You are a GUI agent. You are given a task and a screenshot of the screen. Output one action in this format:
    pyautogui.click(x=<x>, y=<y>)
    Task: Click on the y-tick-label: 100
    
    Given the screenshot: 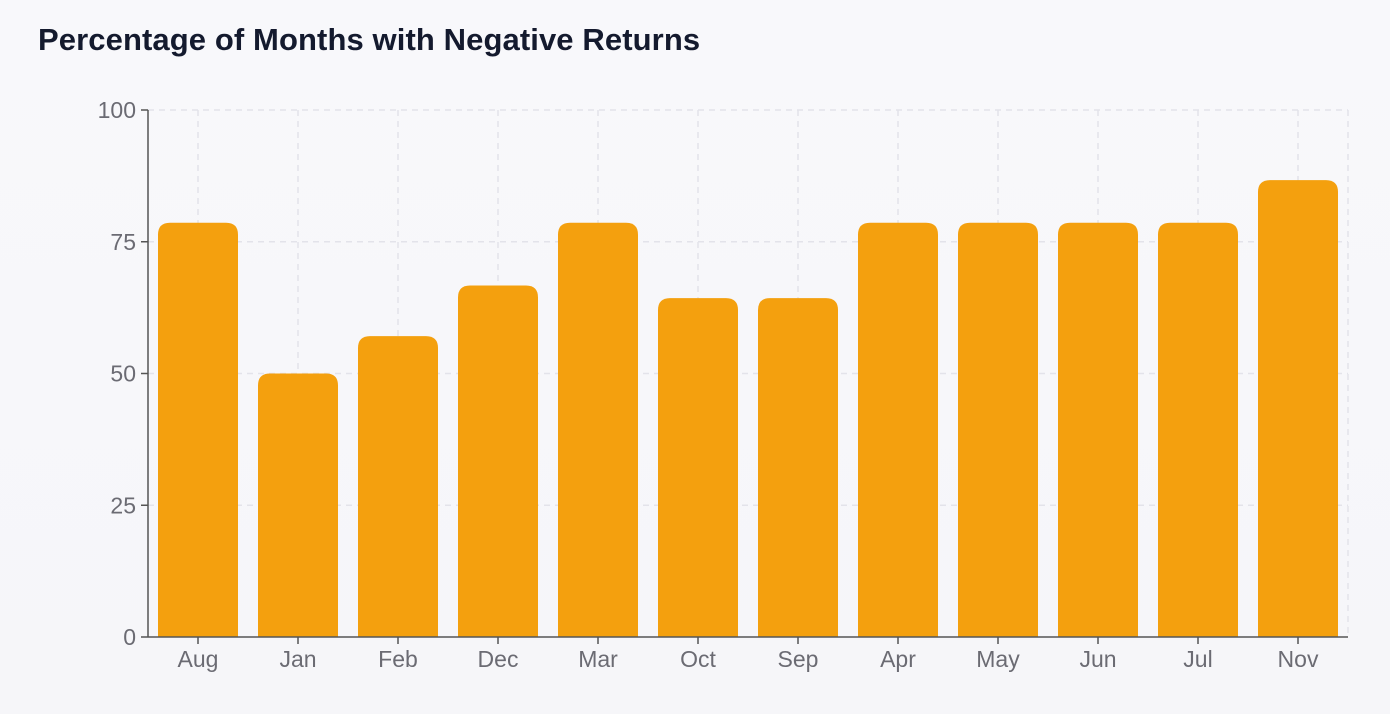 What is the action you would take?
    pyautogui.click(x=117, y=110)
    